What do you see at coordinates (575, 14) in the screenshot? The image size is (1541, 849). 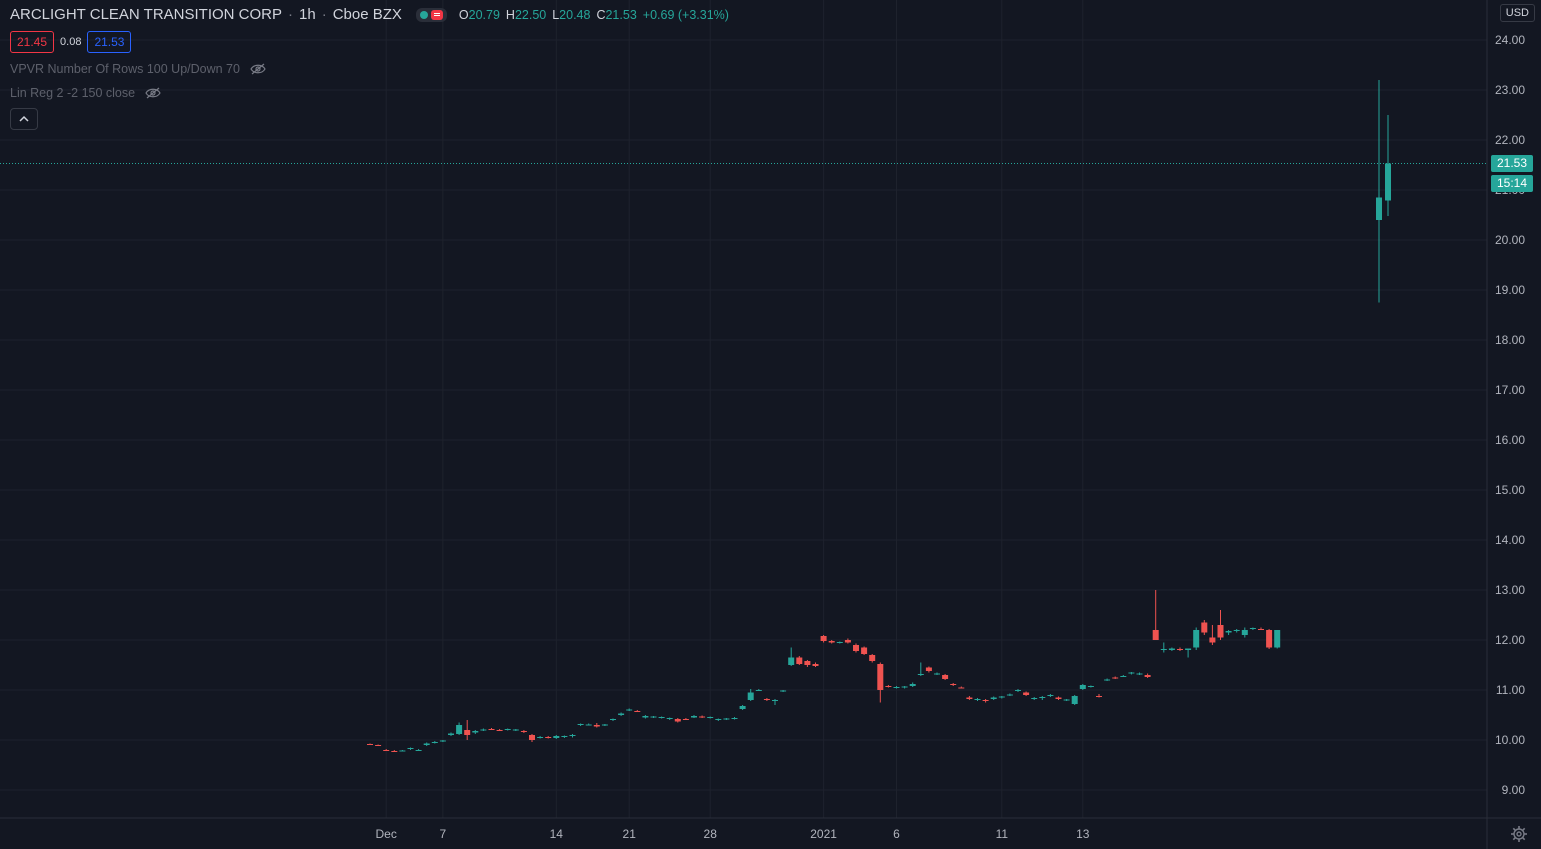 I see `low-value: 20.48` at bounding box center [575, 14].